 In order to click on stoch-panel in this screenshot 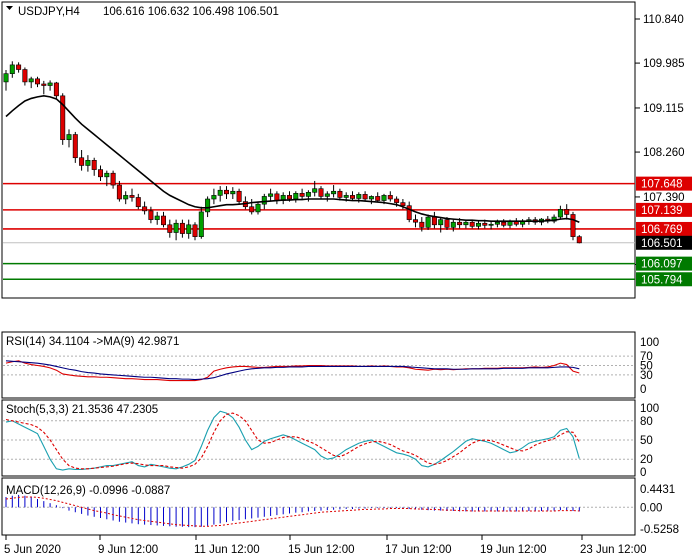, I will do `click(318, 438)`.